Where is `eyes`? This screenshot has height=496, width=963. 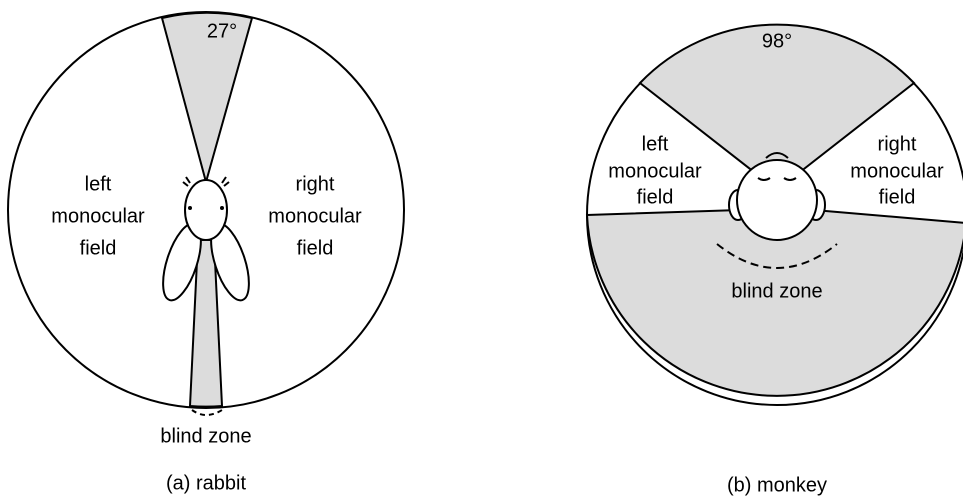
eyes is located at coordinates (777, 179).